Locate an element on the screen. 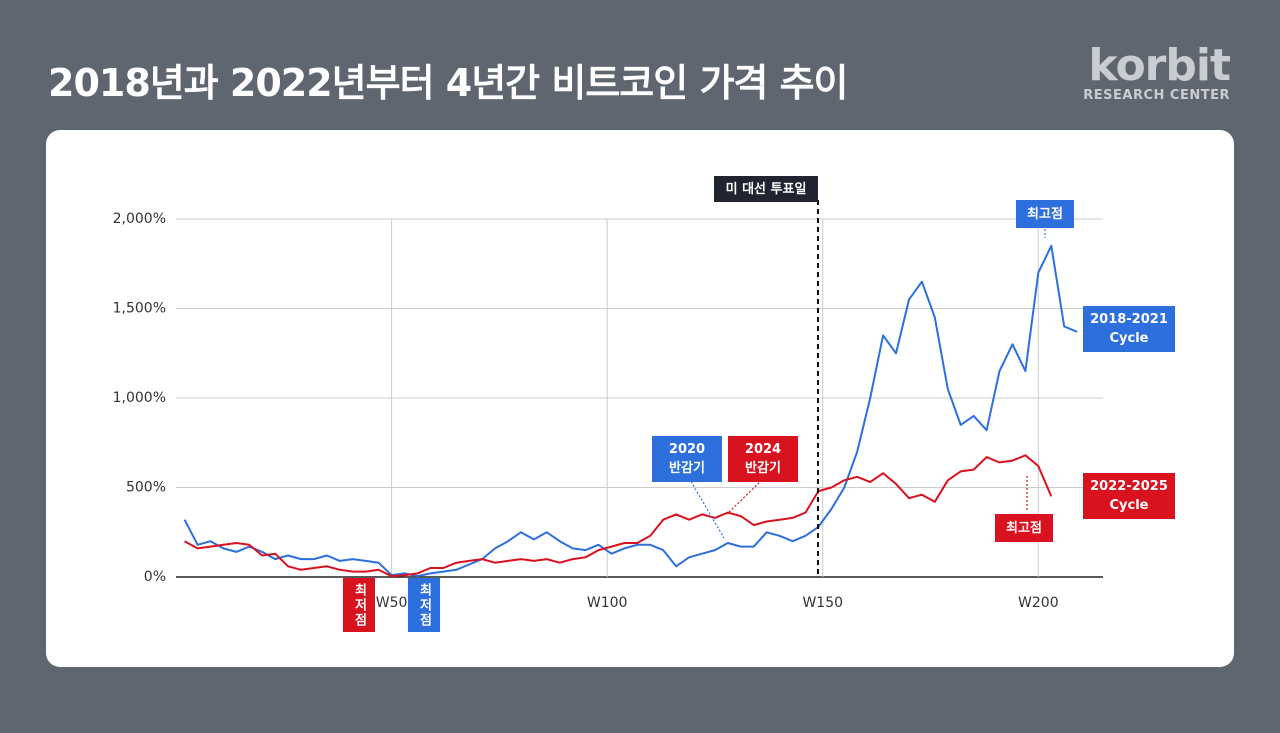  y-tick-label: 1,500% is located at coordinates (139, 309).